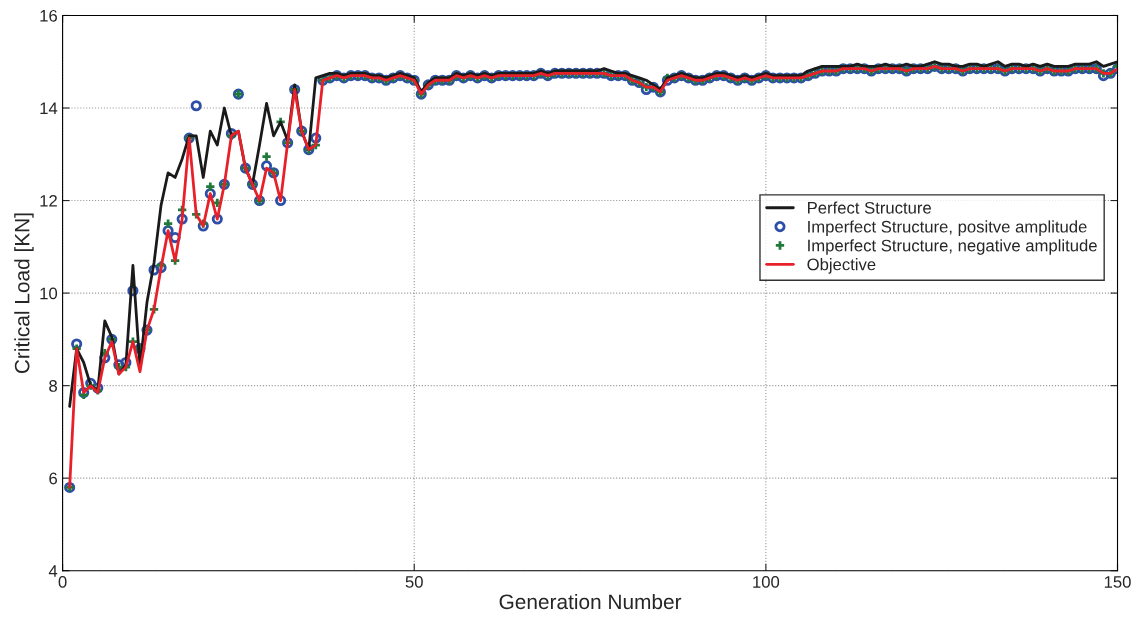 This screenshot has width=1138, height=619. Describe the element at coordinates (53, 386) in the screenshot. I see `y-tick-label: 8` at that location.